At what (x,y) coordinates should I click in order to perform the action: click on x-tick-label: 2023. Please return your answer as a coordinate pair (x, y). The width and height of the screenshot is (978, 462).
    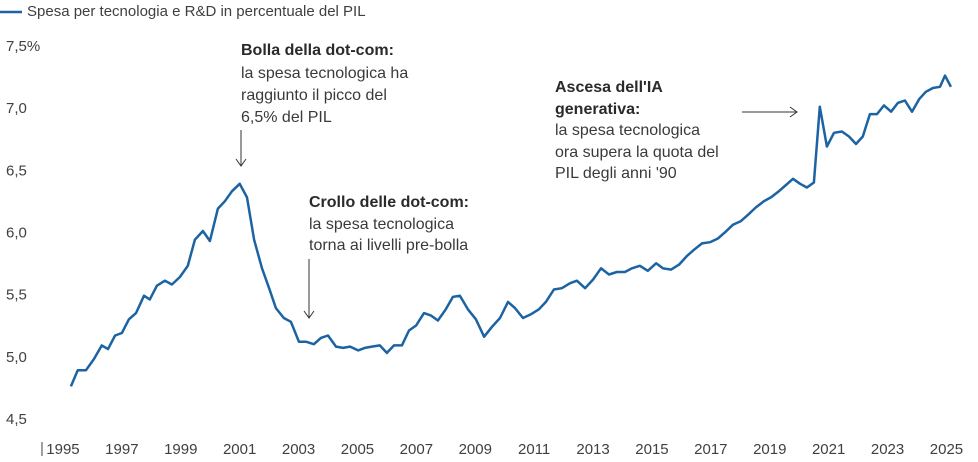
    Looking at the image, I should click on (887, 449).